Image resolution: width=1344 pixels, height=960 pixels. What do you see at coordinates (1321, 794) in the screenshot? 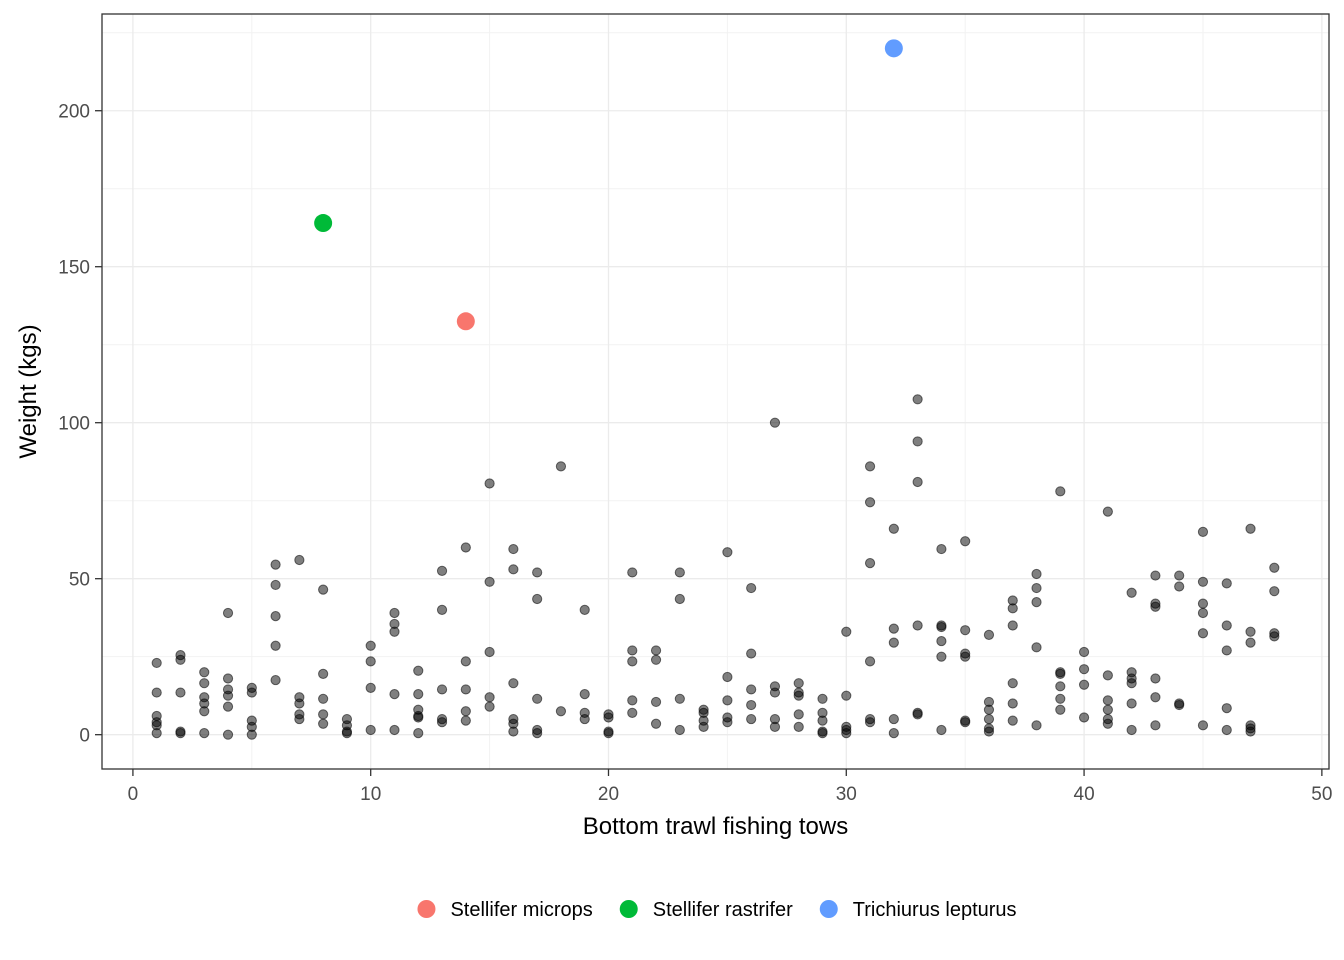
I see `x-tick-label: 50` at bounding box center [1321, 794].